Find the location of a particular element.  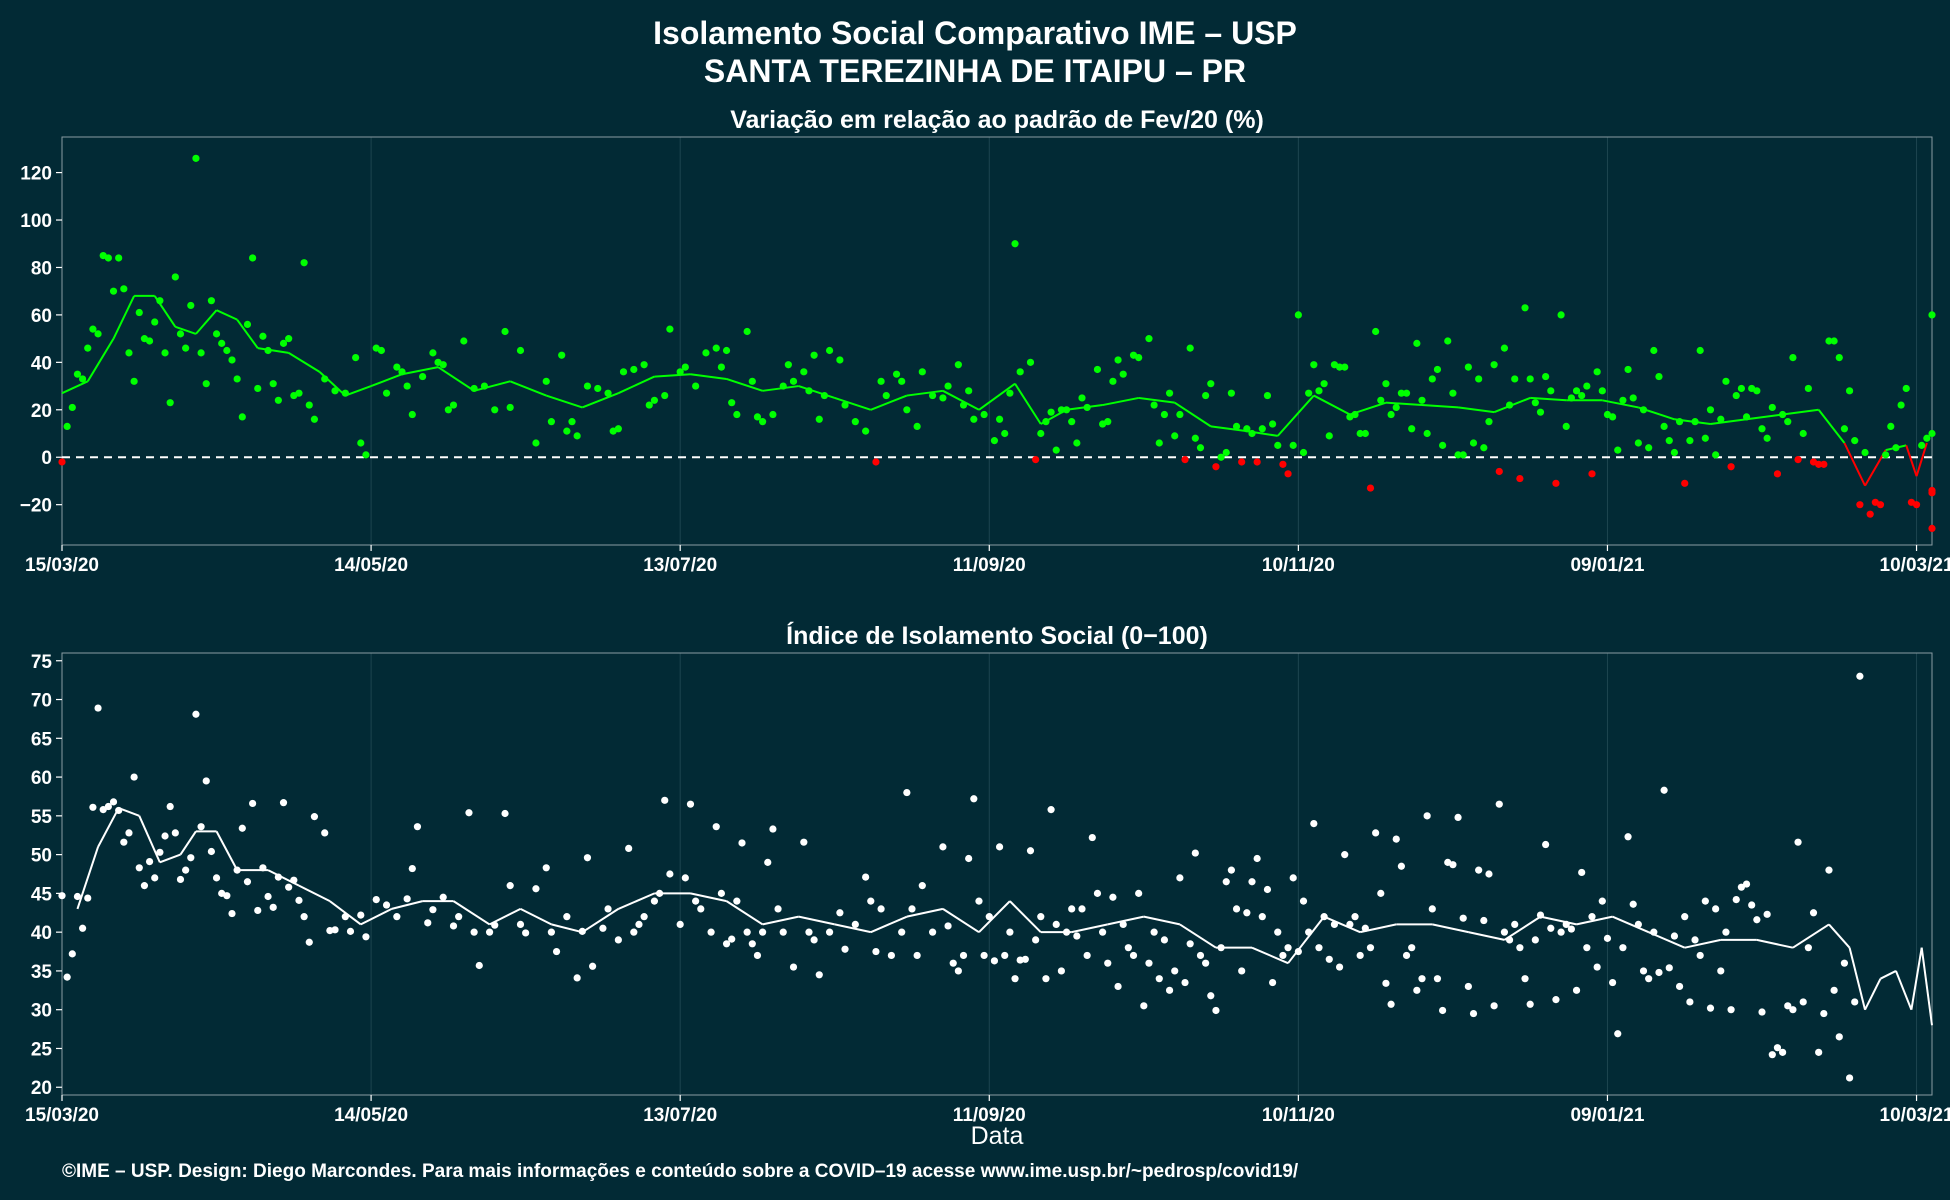

x-tick-label: 13/07/20 is located at coordinates (680, 1115).